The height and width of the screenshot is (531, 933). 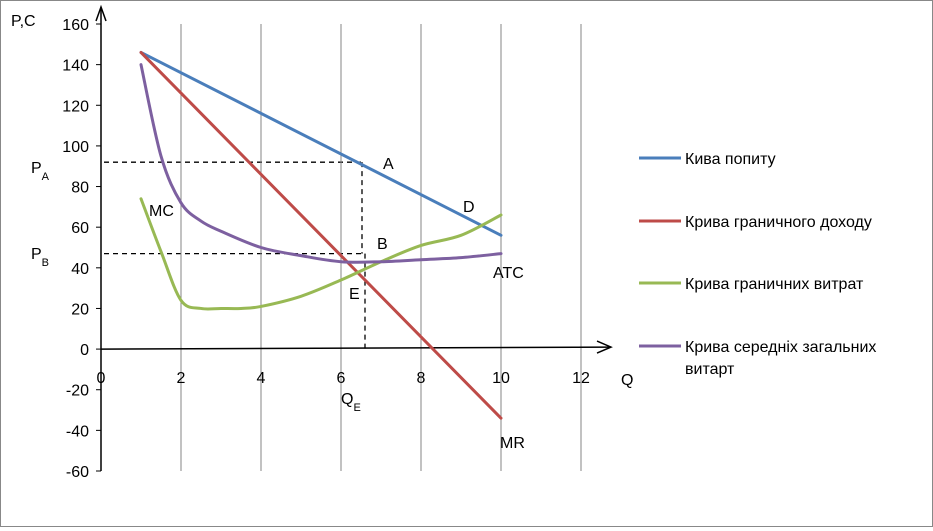 What do you see at coordinates (75, 147) in the screenshot?
I see `y-tick-label: 100` at bounding box center [75, 147].